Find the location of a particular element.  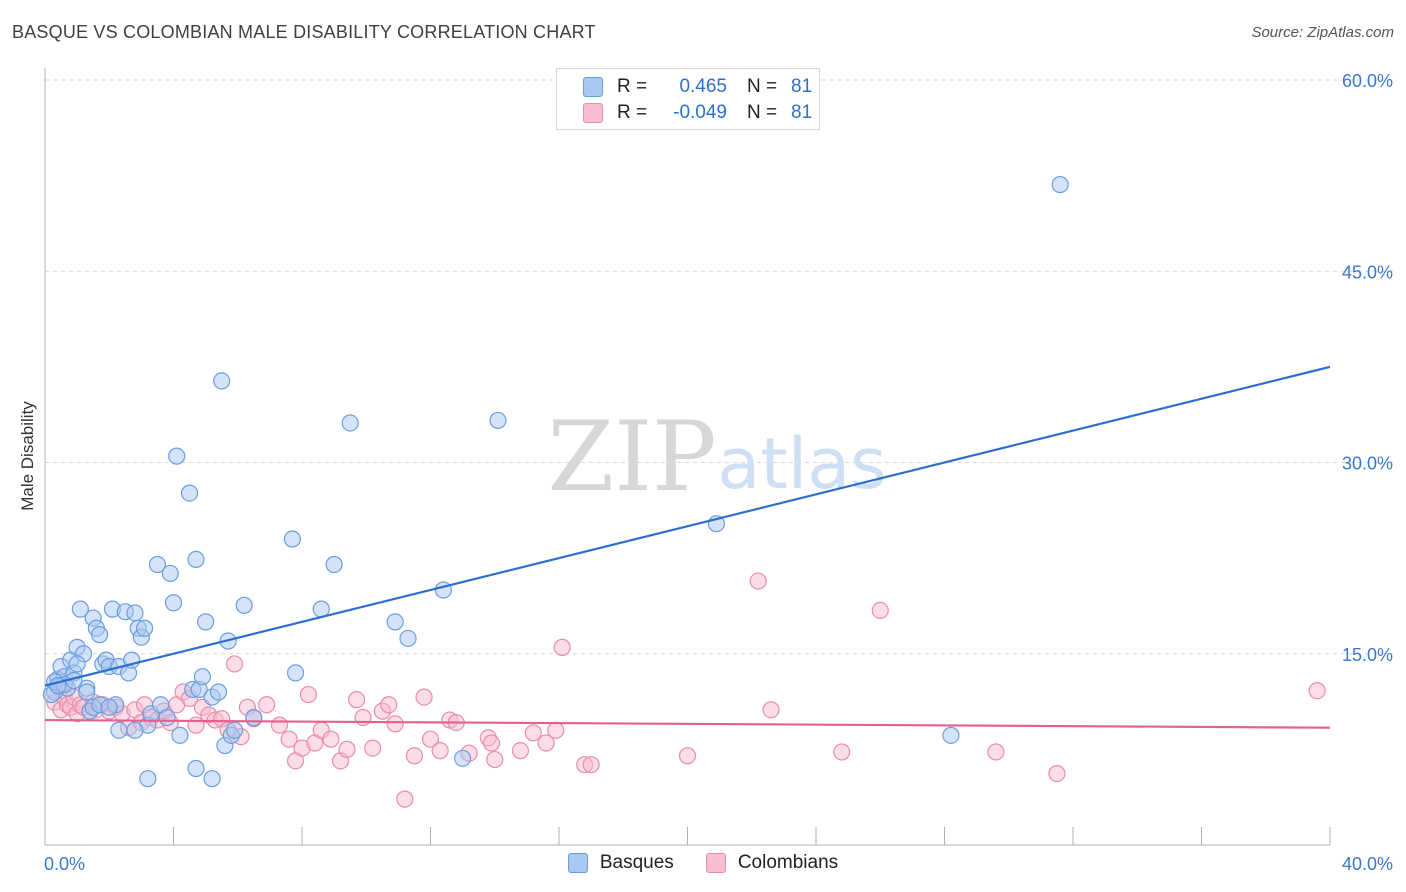

source-label: Source: ZipAtlas.com is located at coordinates (1322, 32).